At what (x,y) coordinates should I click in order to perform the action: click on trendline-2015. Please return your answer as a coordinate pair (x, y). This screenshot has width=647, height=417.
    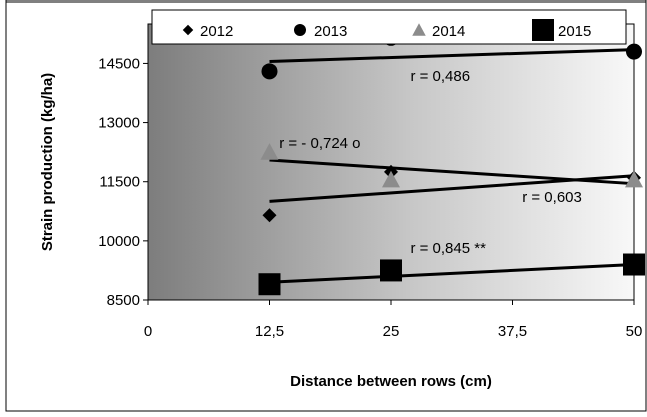
    Looking at the image, I should click on (452, 273).